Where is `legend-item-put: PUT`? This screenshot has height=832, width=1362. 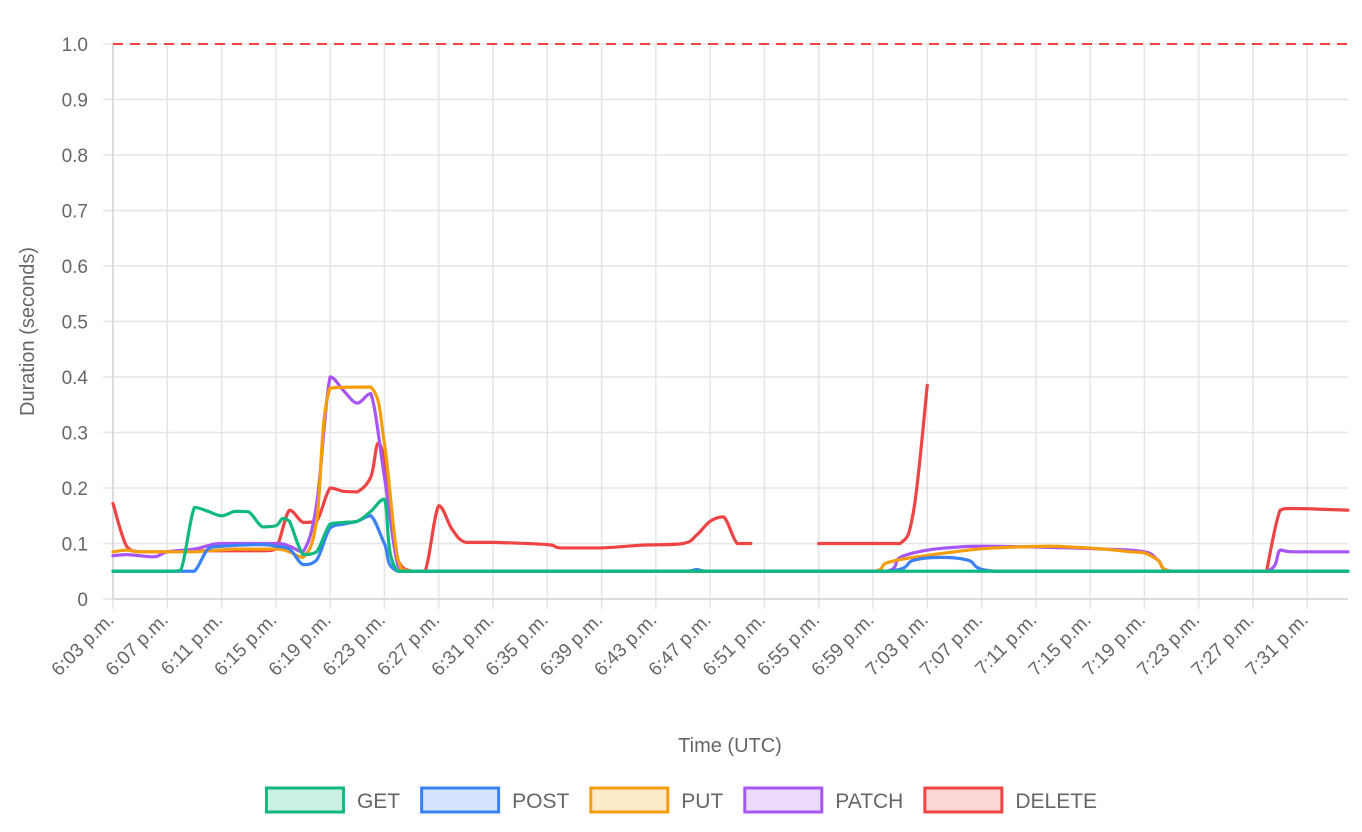
legend-item-put: PUT is located at coordinates (656, 800).